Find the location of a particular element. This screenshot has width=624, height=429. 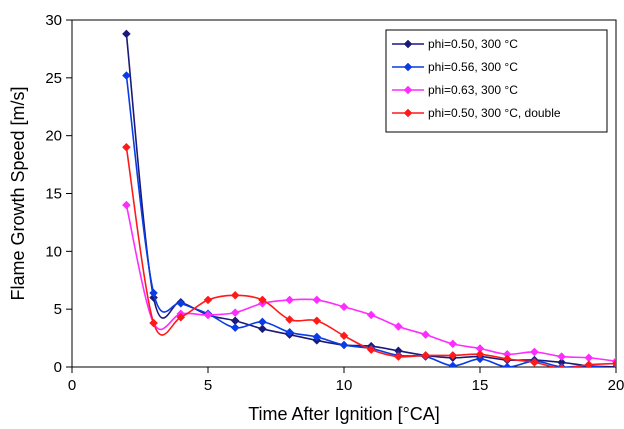

y-tick-label: 25 is located at coordinates (53, 78).